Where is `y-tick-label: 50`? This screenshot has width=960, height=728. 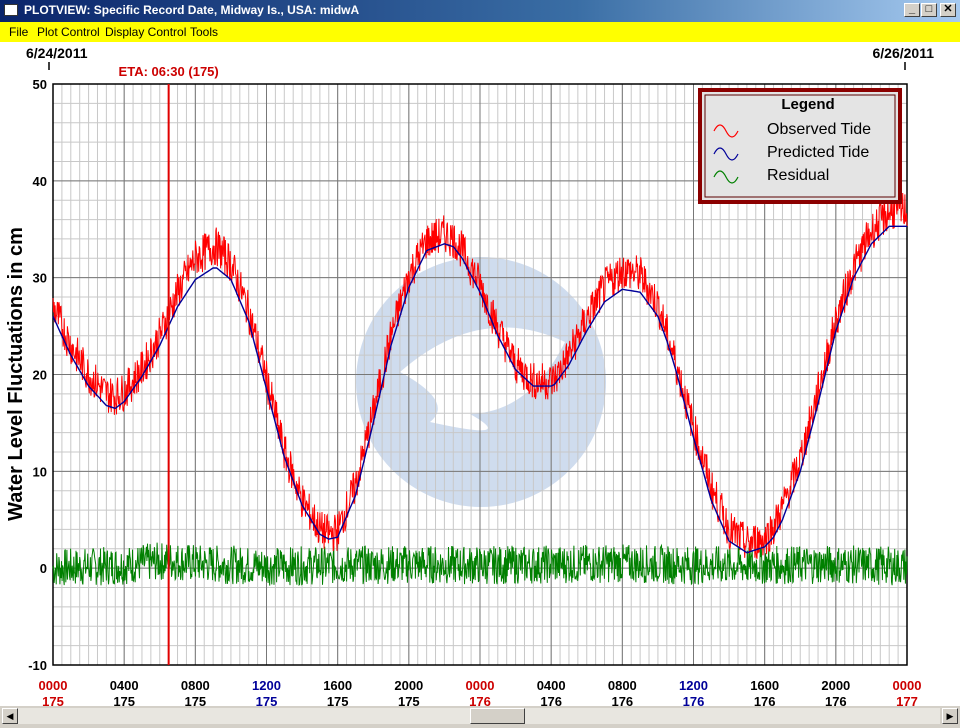
y-tick-label: 50 is located at coordinates (40, 84).